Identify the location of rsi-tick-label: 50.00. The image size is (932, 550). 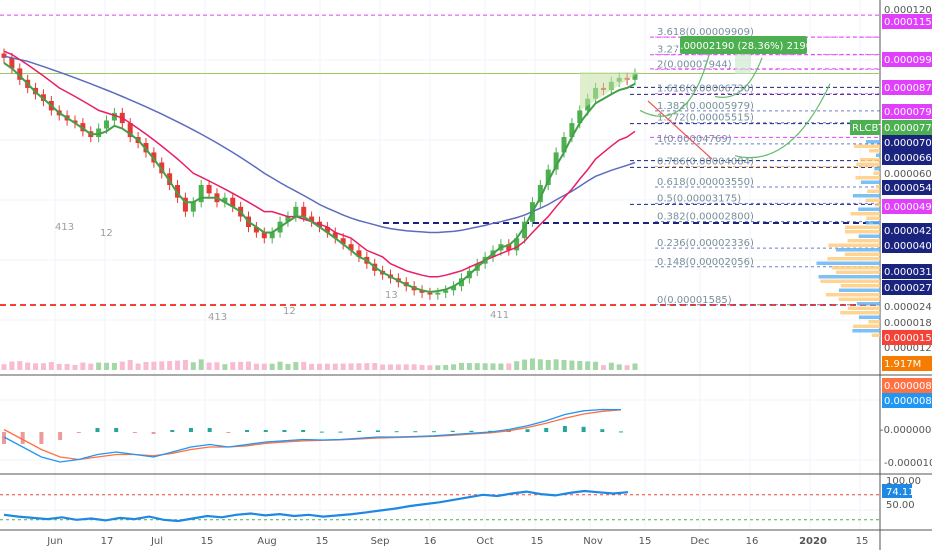
(900, 505).